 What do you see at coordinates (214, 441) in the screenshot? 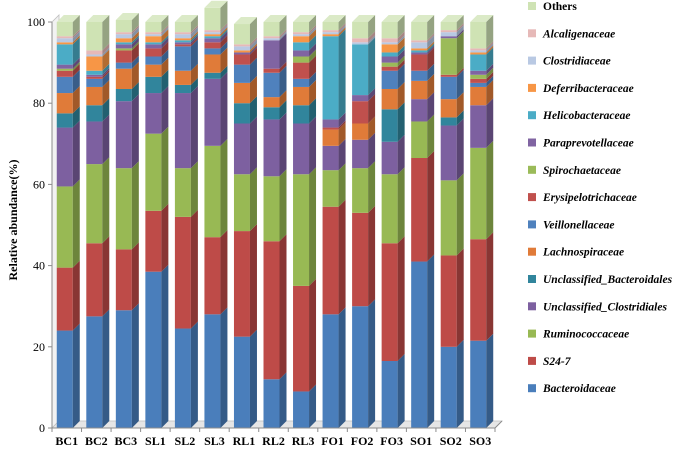
I see `x-tick-label: SL3` at bounding box center [214, 441].